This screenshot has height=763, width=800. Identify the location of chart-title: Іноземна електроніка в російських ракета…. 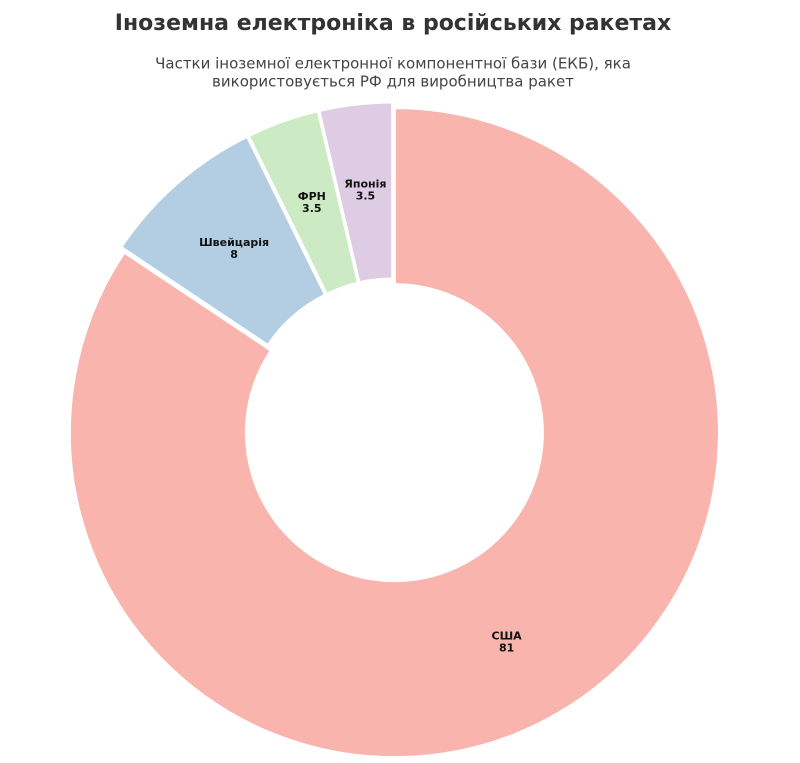
(393, 23).